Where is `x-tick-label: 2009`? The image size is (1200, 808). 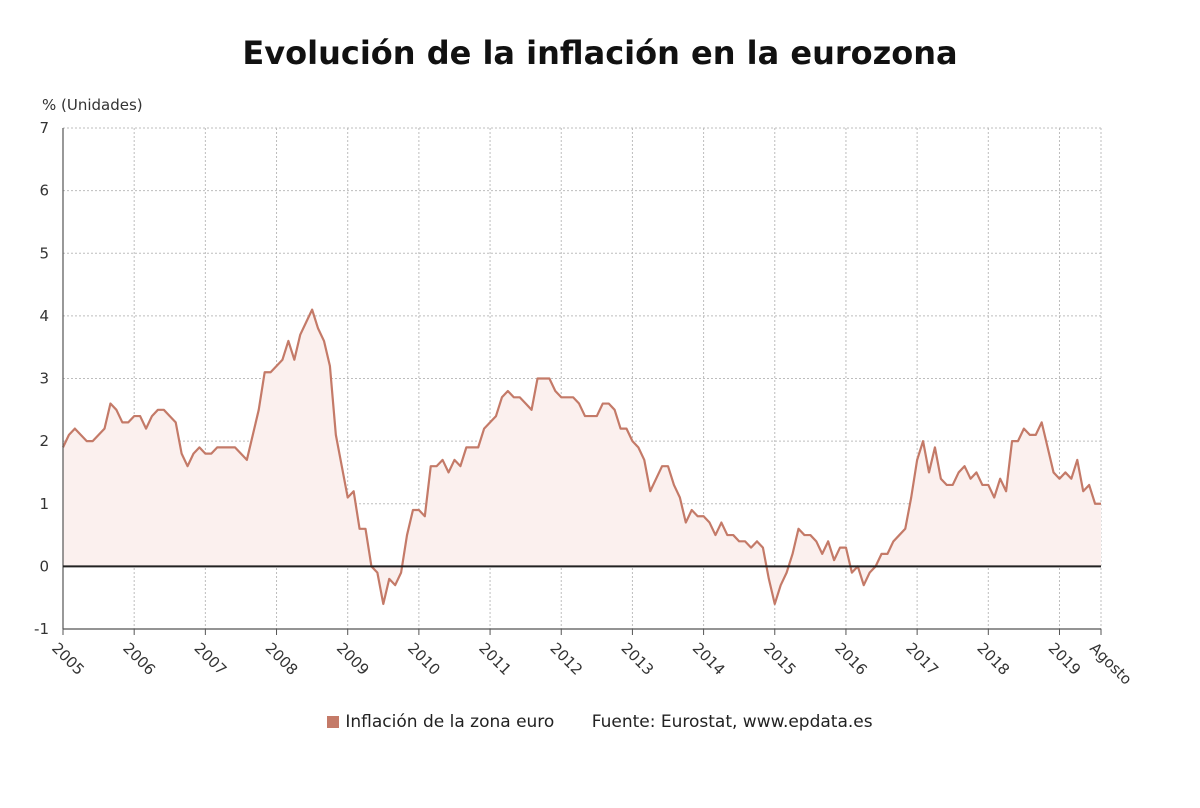
x-tick-label: 2009 is located at coordinates (353, 659).